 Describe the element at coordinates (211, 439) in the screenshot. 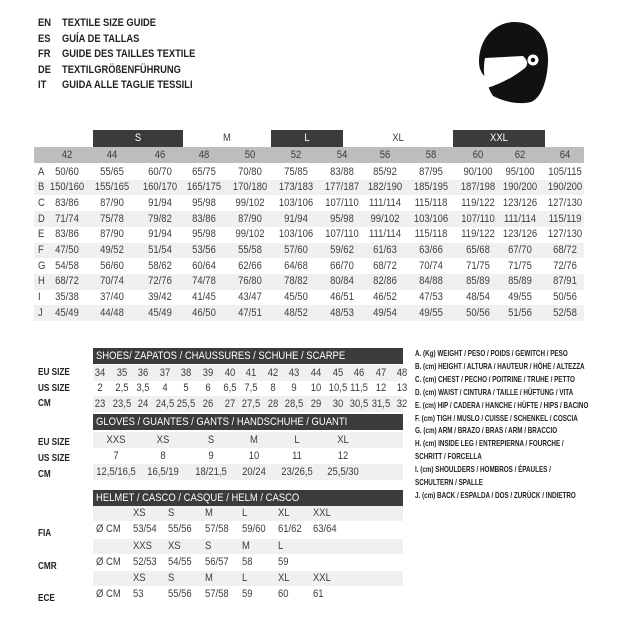

I see `glove-size-cell: S` at that location.